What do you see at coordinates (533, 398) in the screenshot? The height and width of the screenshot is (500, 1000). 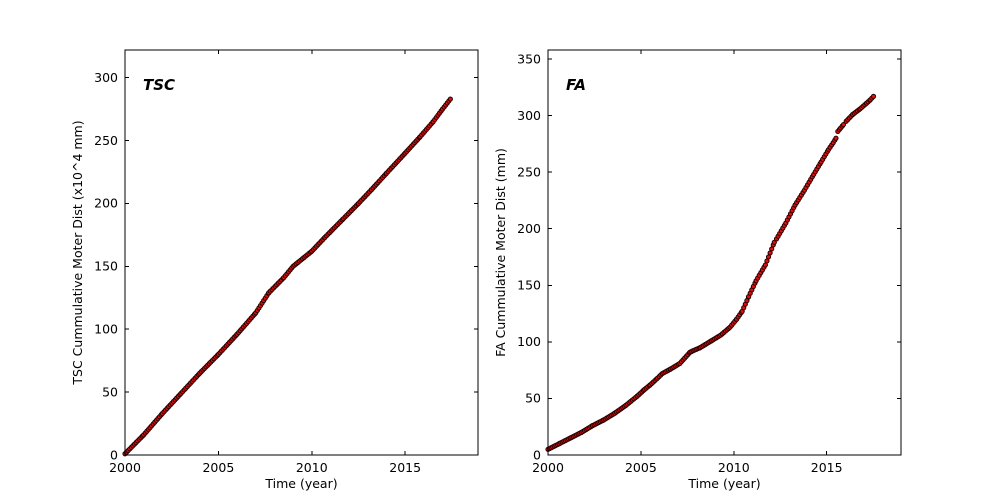 I see `fa-ytick-label: 50` at bounding box center [533, 398].